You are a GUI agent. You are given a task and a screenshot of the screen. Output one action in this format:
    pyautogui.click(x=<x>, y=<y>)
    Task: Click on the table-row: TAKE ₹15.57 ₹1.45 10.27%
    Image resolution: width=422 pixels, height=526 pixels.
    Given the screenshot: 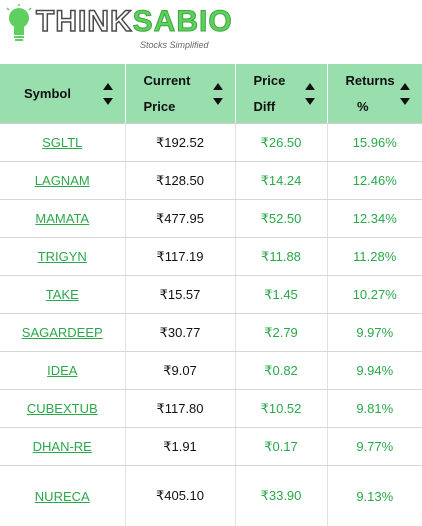 What is the action you would take?
    pyautogui.click(x=211, y=295)
    